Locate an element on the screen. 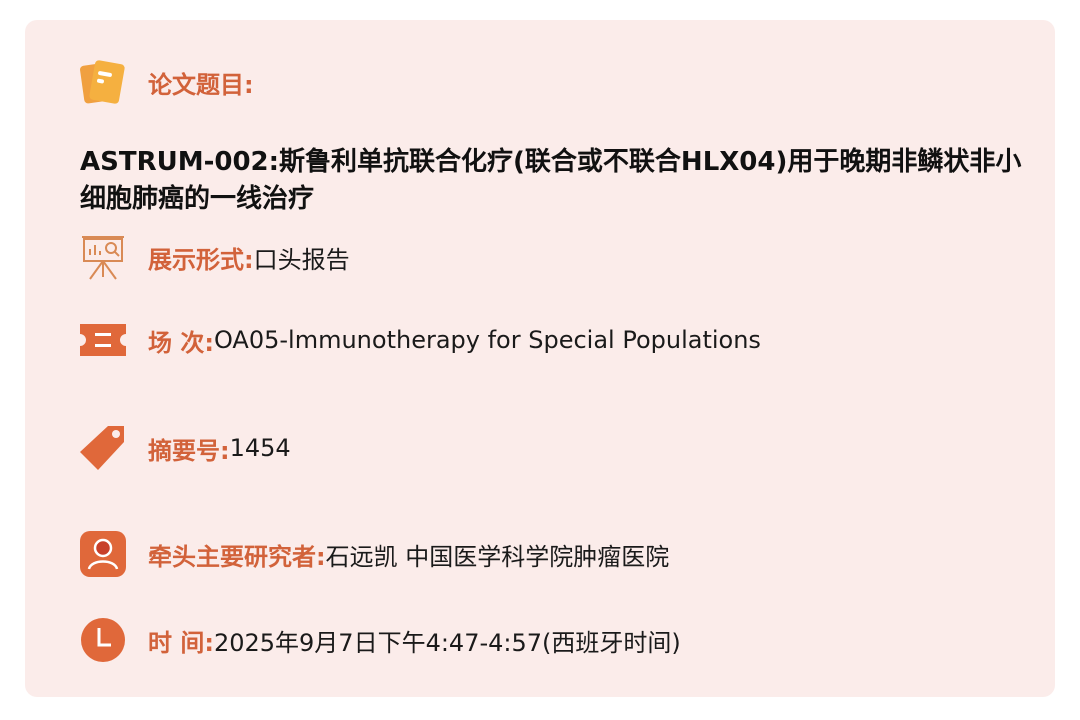  time-row: 时 间: 2025年9月7日下午4:47-4:57(西班牙时间) is located at coordinates (380, 640).